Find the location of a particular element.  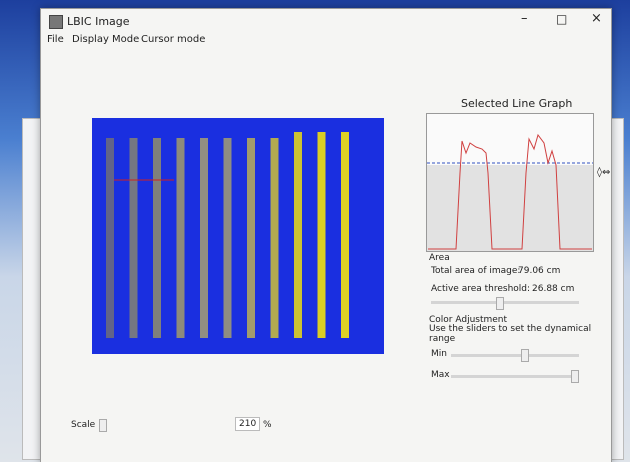

app-icon is located at coordinates (56, 22).